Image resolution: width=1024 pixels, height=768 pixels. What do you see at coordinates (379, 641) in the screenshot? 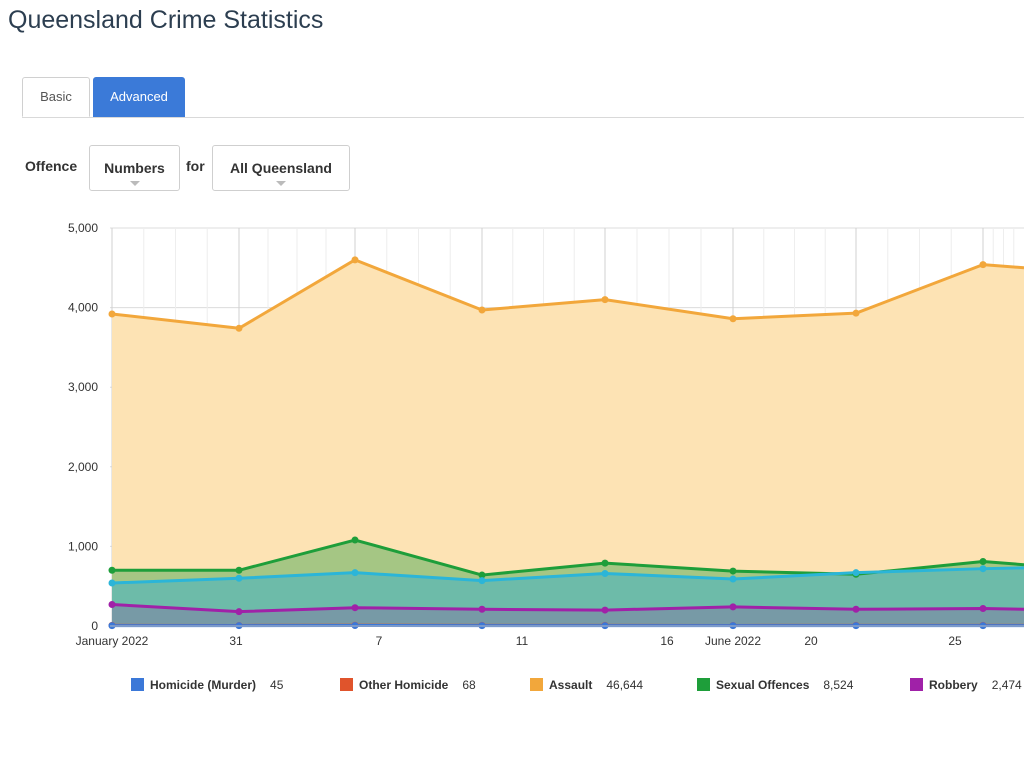
I see `x-tick-label: 7` at bounding box center [379, 641].